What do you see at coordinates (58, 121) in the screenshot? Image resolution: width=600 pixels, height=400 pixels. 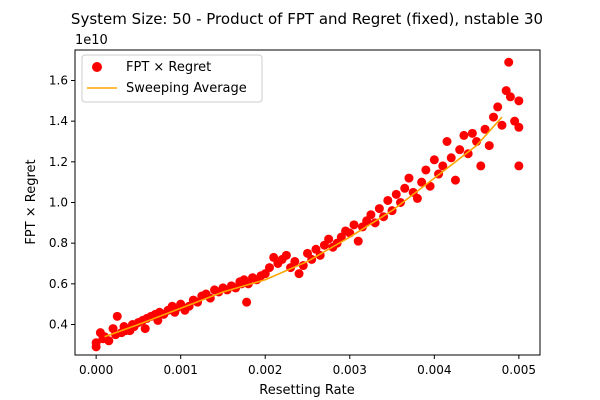 I see `y-tick-label: 1.4` at bounding box center [58, 121].